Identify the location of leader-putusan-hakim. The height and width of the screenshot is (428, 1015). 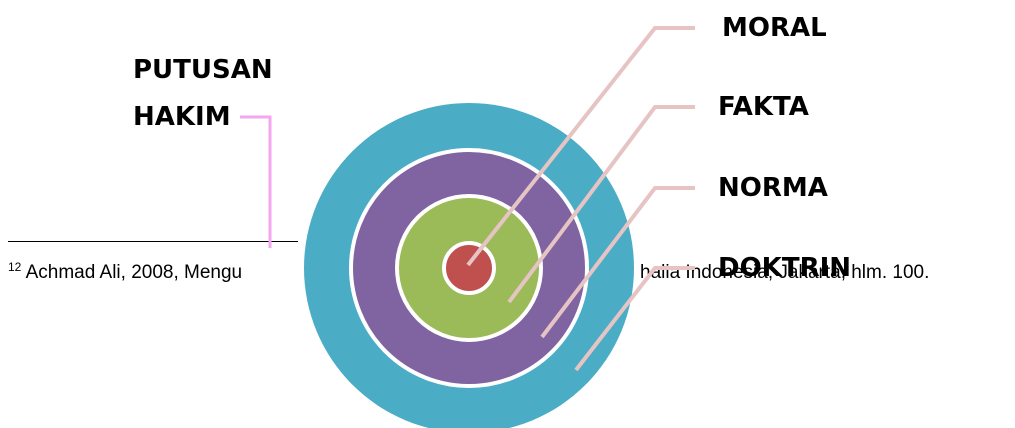
(256, 181).